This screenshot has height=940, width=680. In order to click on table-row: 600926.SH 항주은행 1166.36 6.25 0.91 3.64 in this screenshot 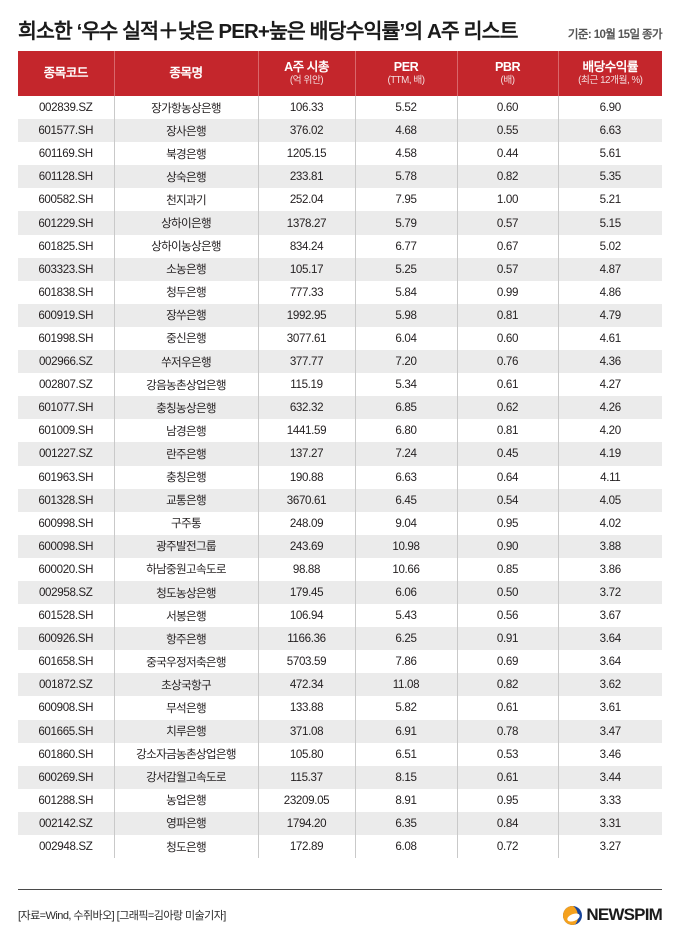, I will do `click(340, 639)`.